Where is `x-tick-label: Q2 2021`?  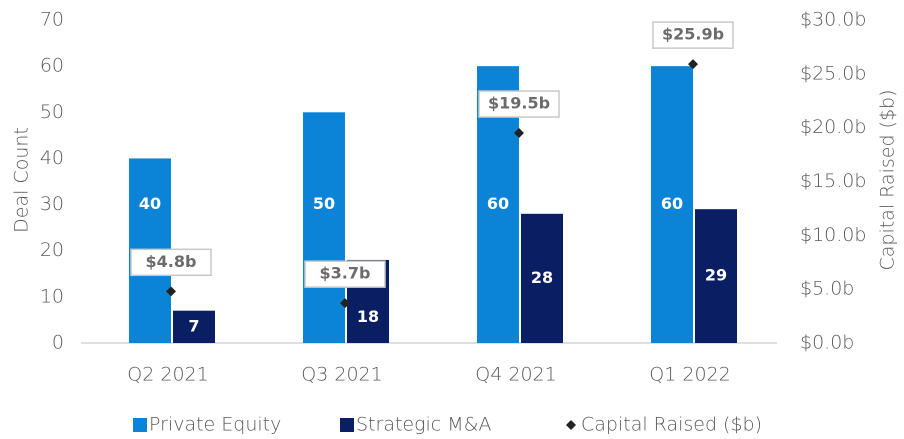
x-tick-label: Q2 2021 is located at coordinates (167, 375).